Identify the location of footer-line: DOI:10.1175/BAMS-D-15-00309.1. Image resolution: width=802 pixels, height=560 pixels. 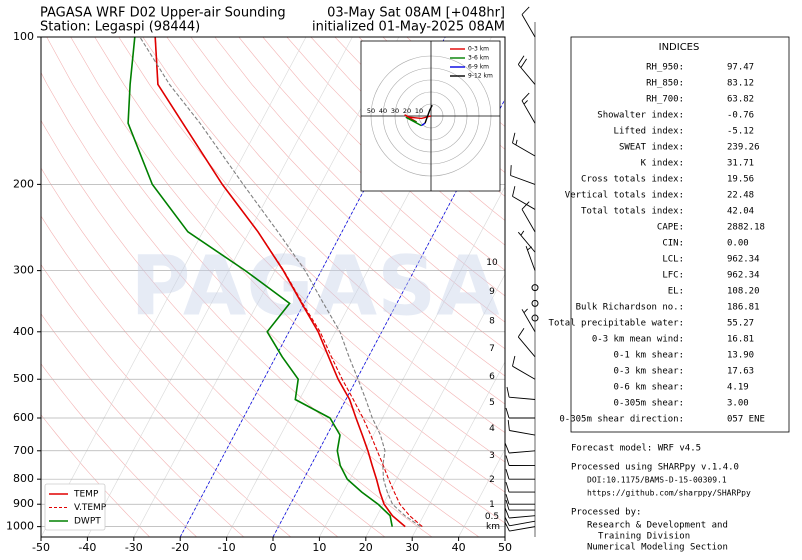
(657, 480).